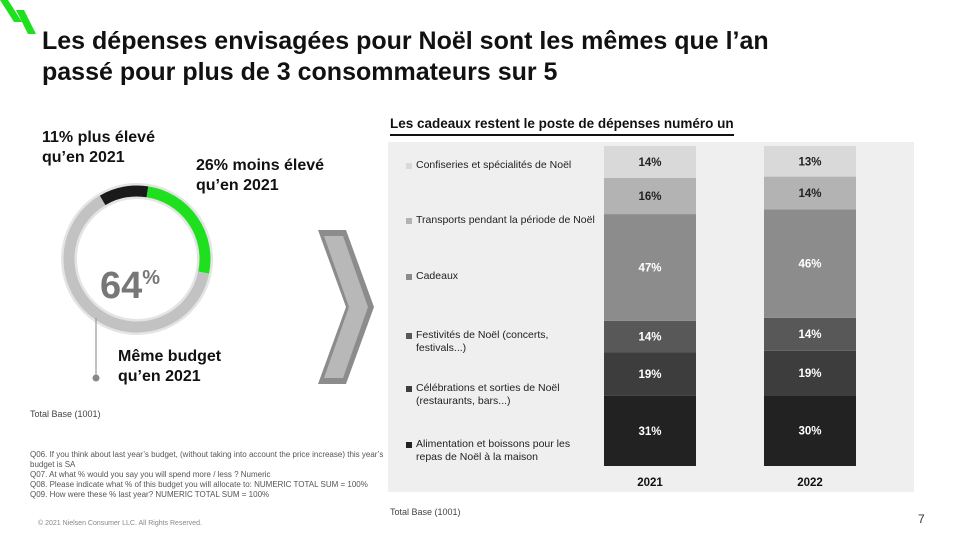 This screenshot has width=960, height=540. I want to click on x-tick-label-2022: 2022, so click(810, 483).